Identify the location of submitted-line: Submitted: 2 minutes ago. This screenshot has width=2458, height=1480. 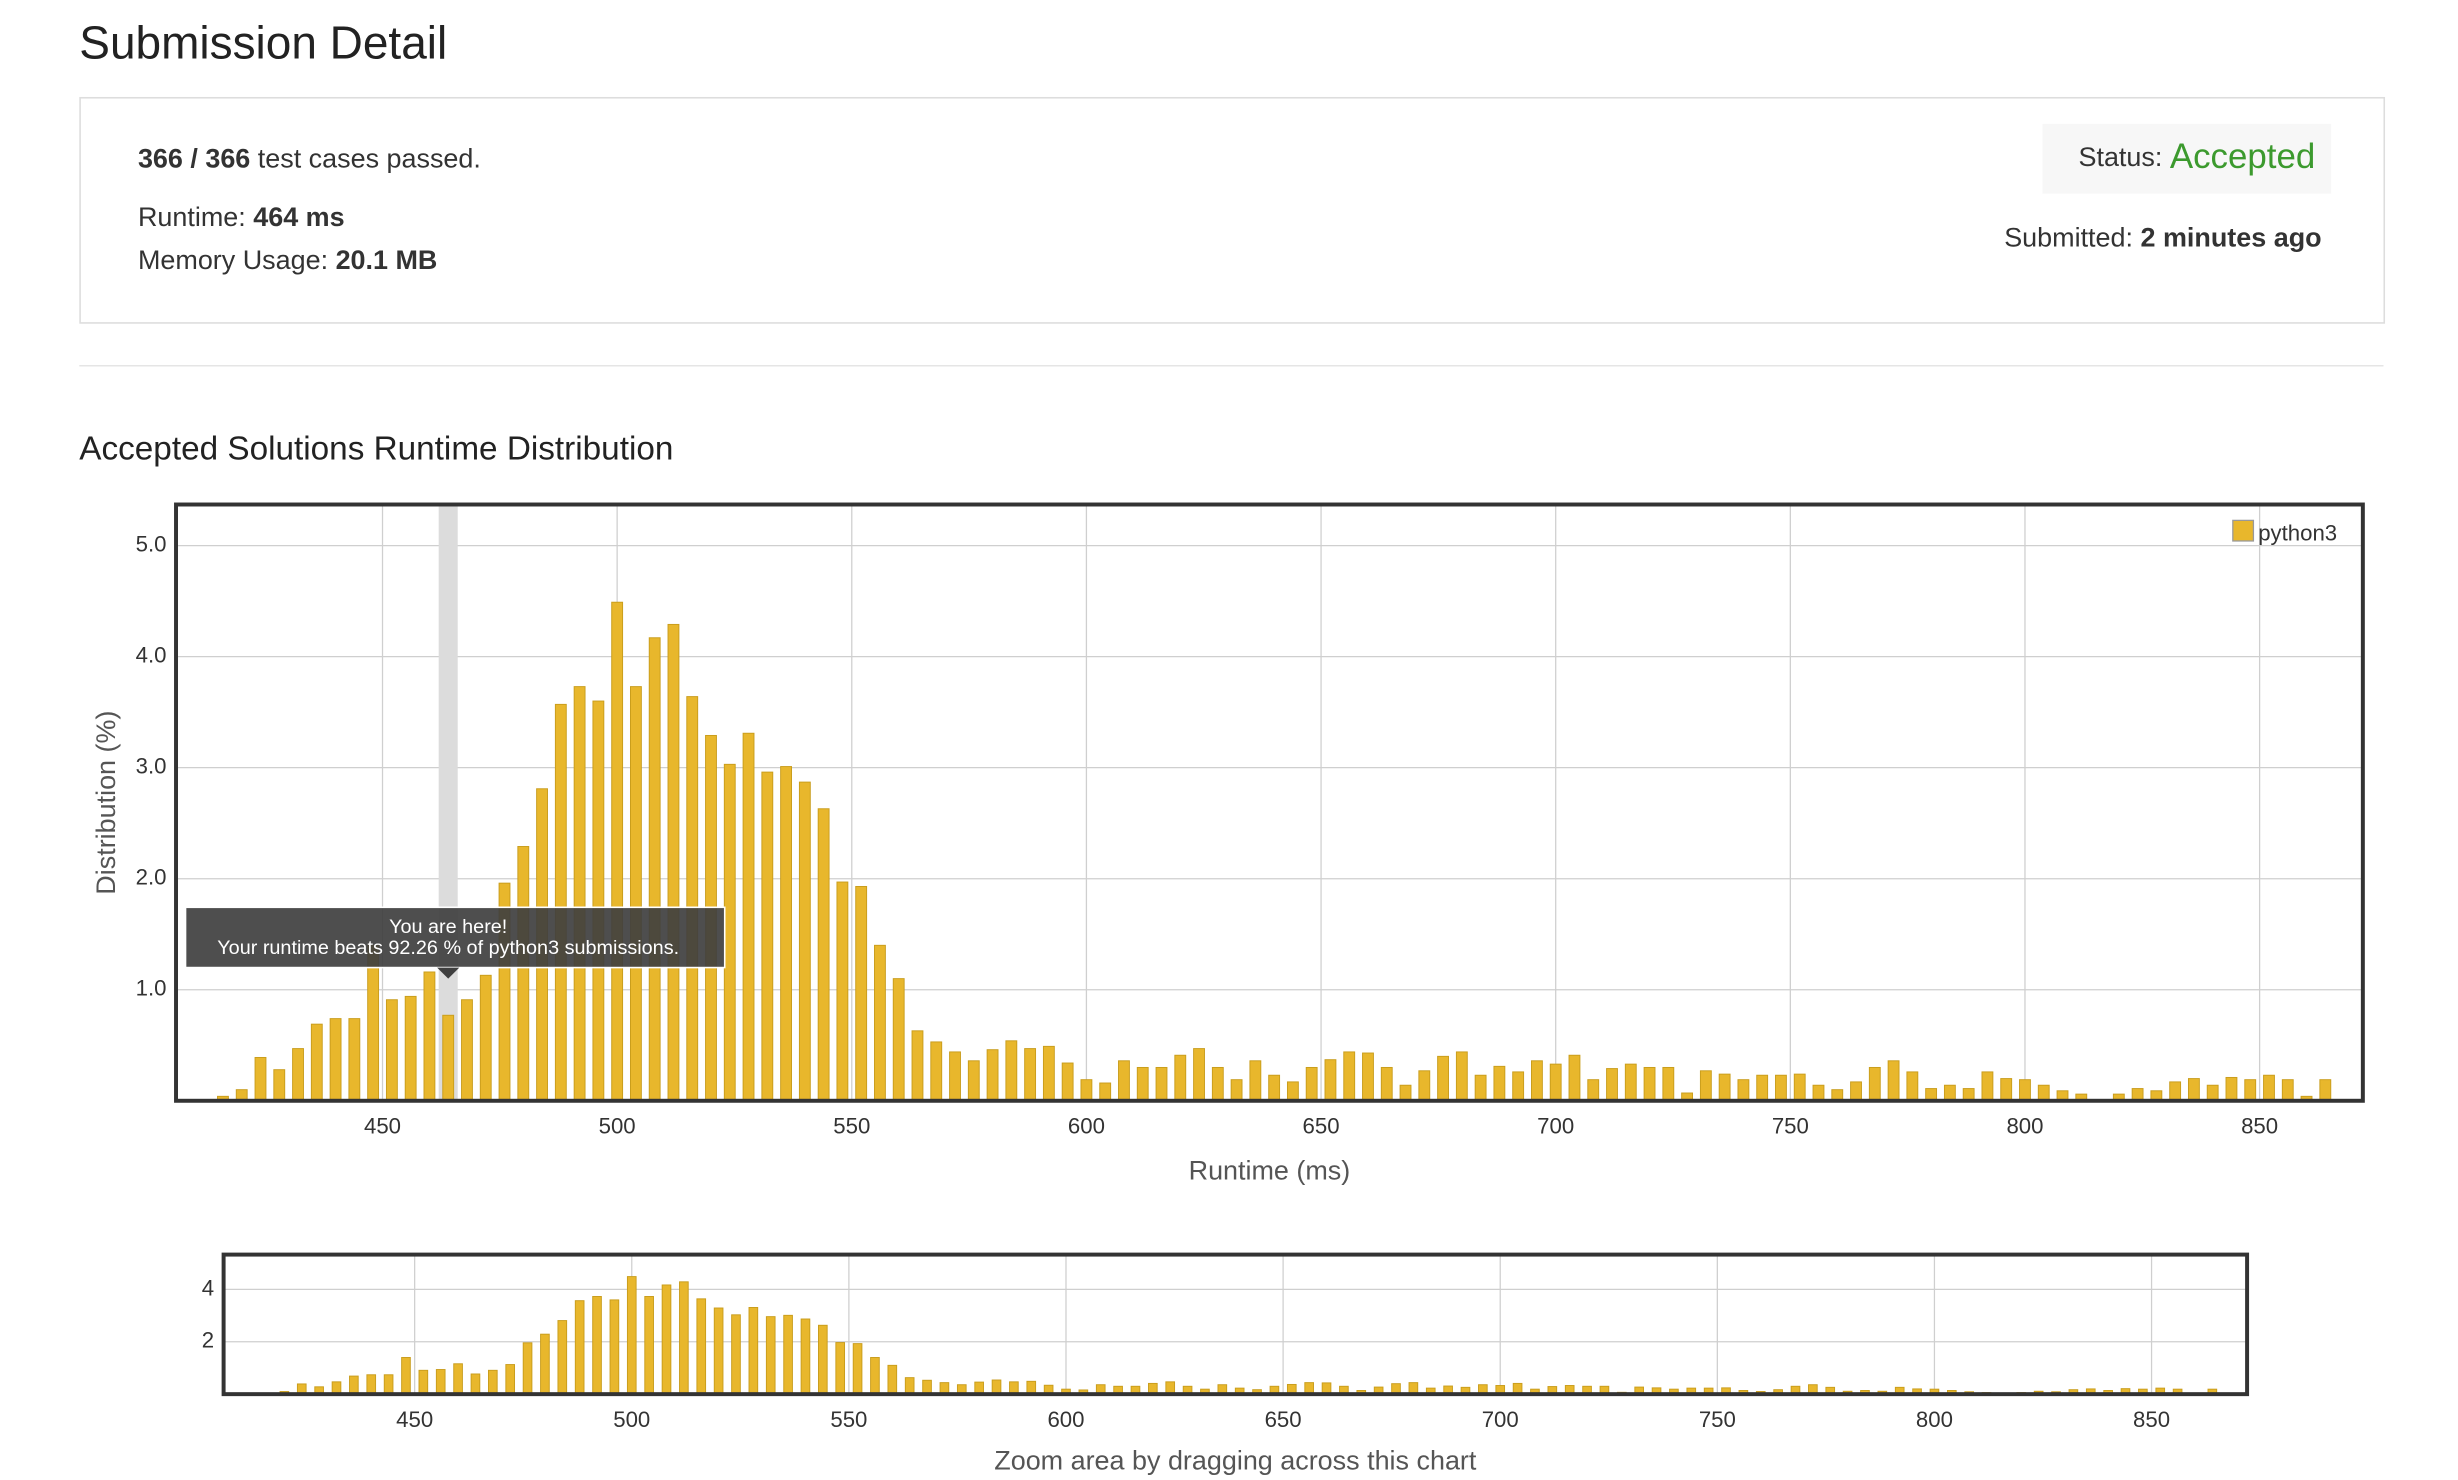
(2162, 238).